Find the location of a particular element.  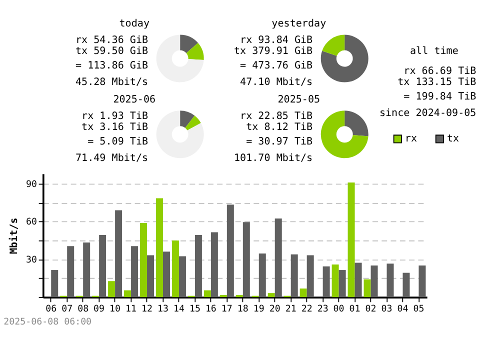

legend-label: rx is located at coordinates (411, 139).